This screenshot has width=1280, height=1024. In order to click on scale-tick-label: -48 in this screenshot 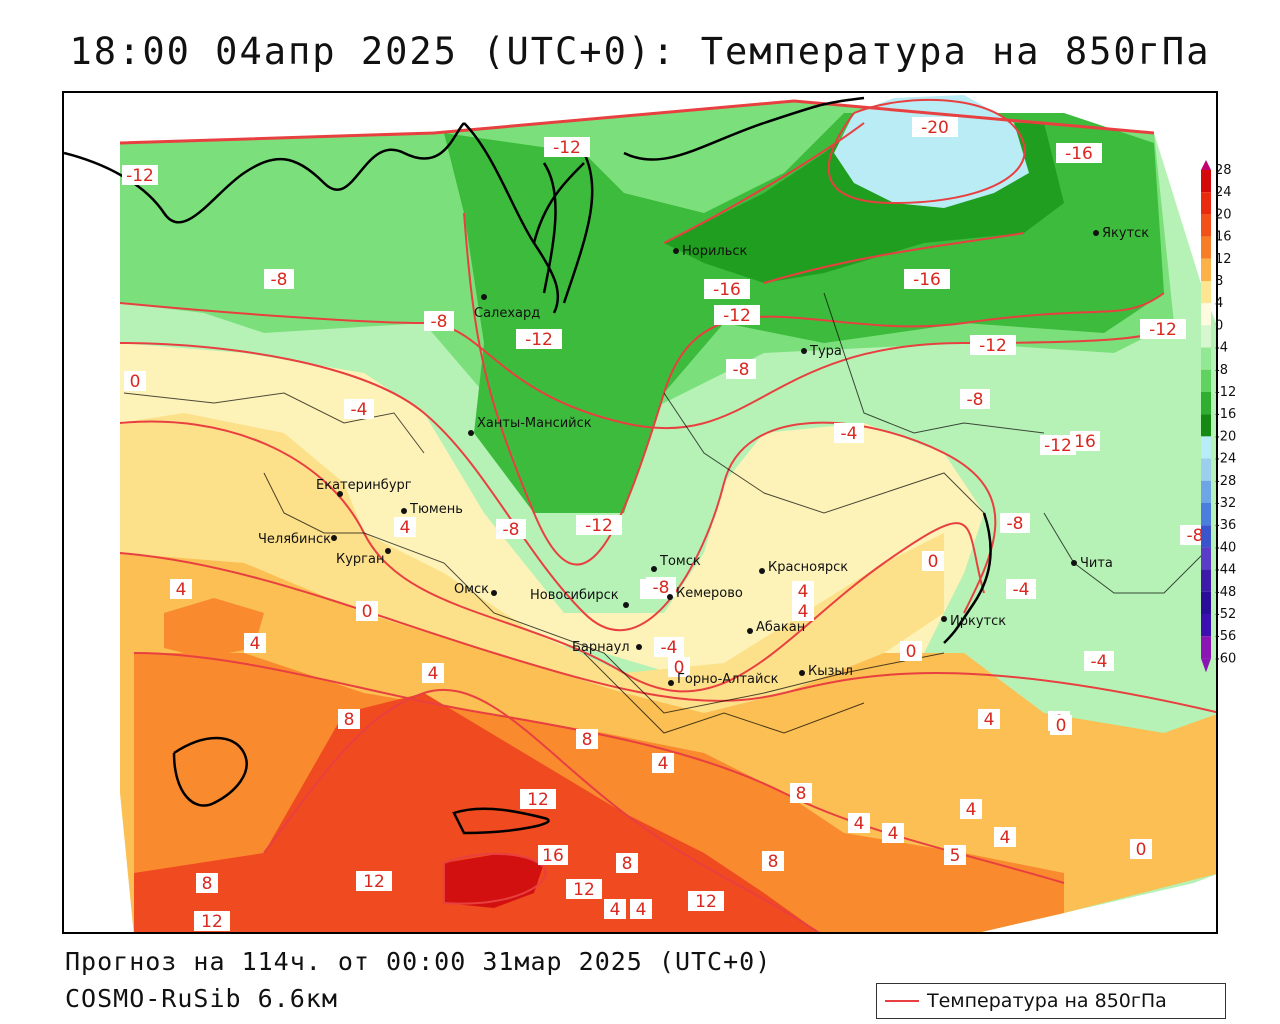, I will do `click(1225, 592)`.